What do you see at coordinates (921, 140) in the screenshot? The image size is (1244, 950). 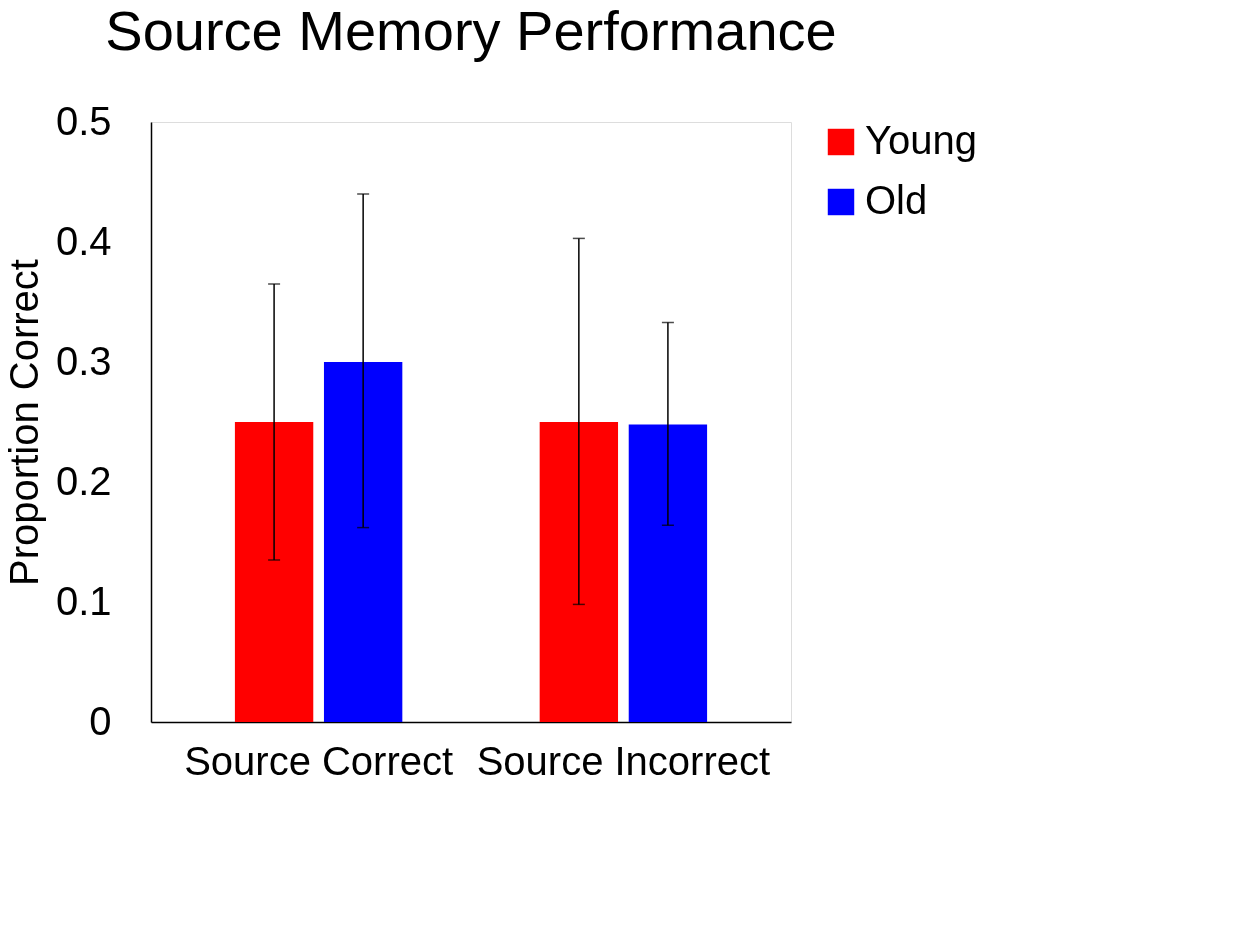 I see `legend-label: Young` at bounding box center [921, 140].